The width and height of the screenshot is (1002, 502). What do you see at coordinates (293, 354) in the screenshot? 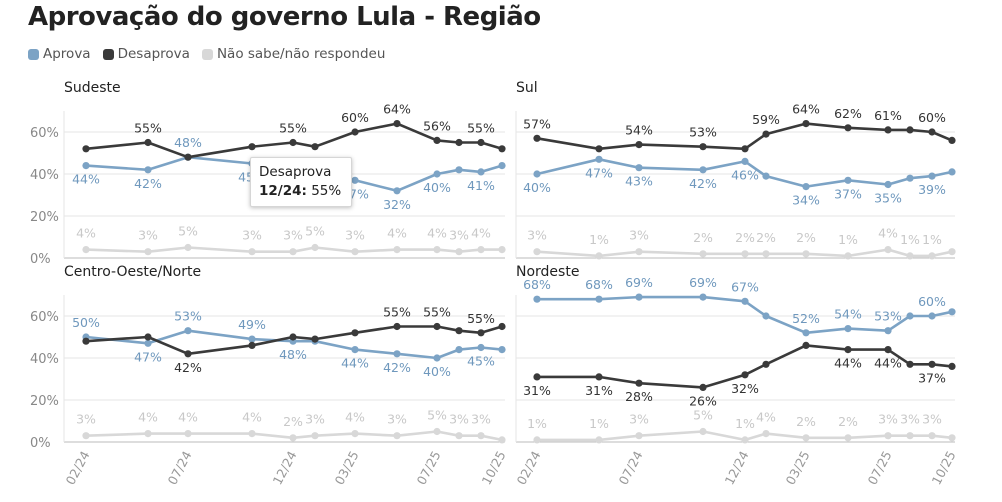
I see `centro-oeste-norte-data-label-aprova: 48%` at bounding box center [293, 354].